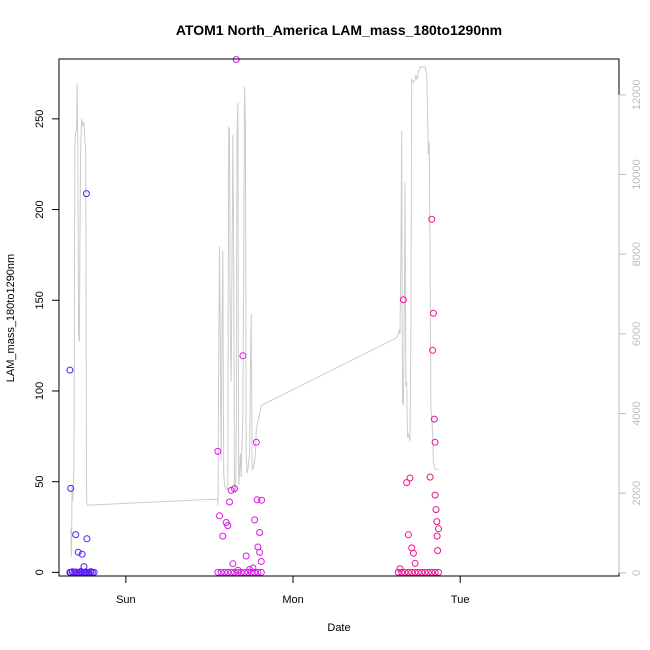 The height and width of the screenshot is (650, 650). What do you see at coordinates (40, 209) in the screenshot?
I see `y-tick-label: 200` at bounding box center [40, 209].